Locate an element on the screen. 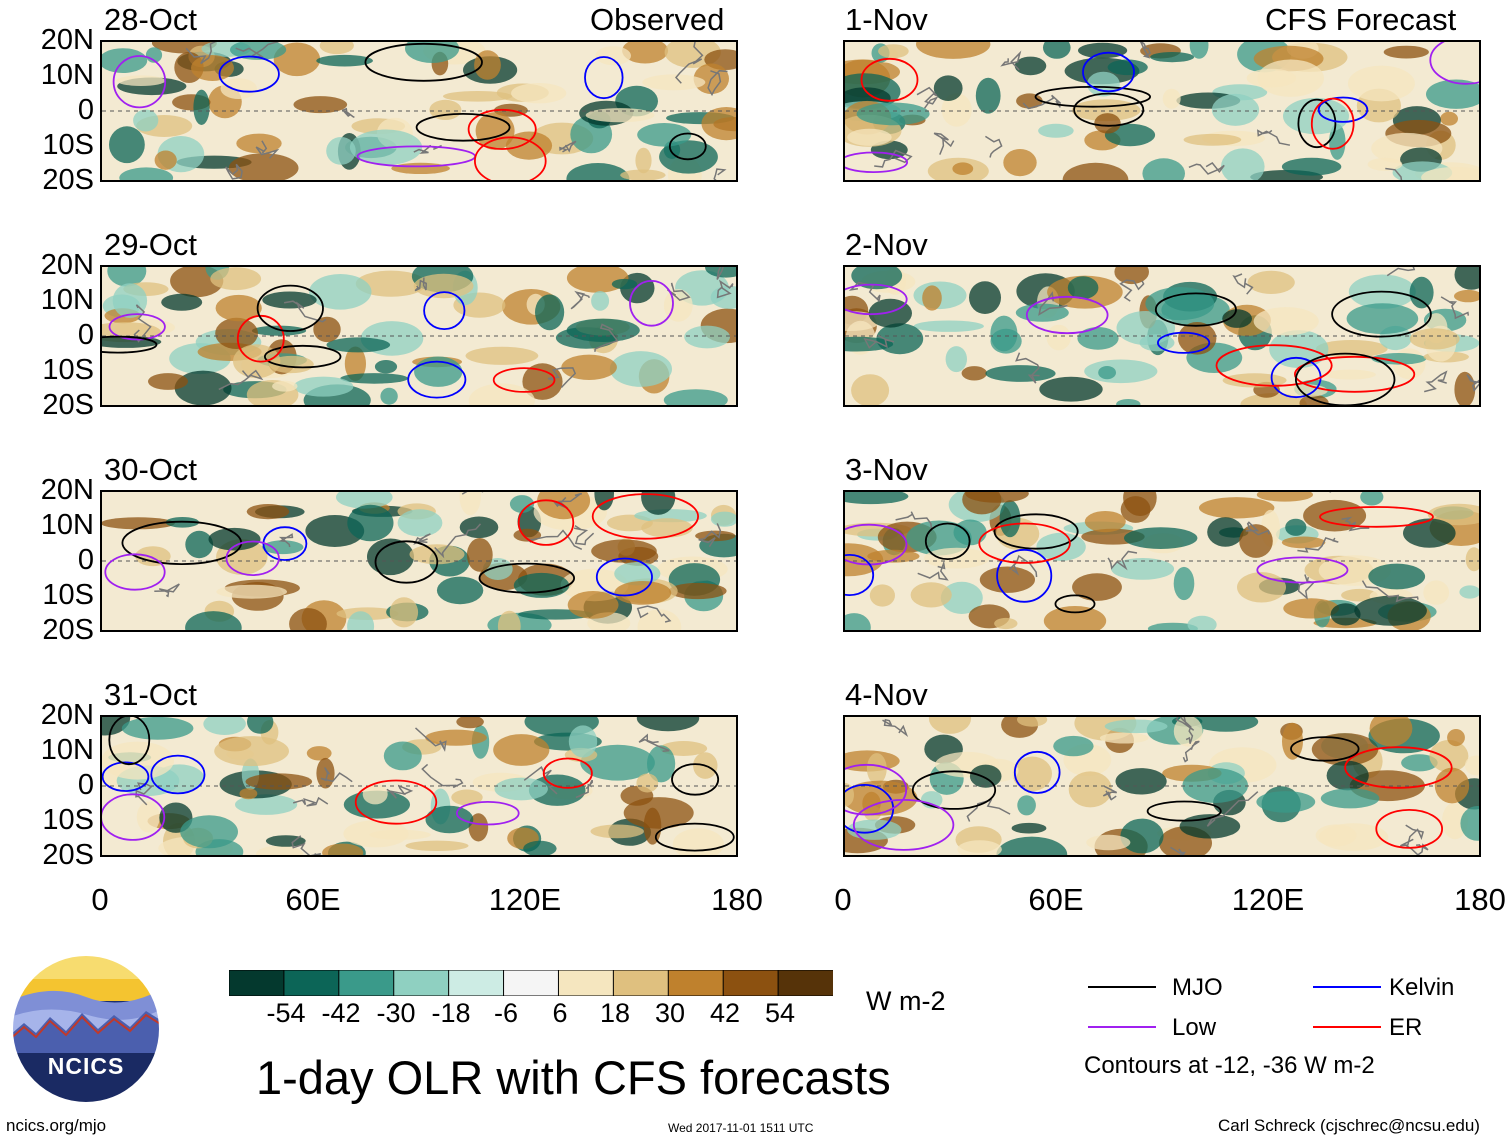  date-label-obs-4: 31-Oct is located at coordinates (151, 694).